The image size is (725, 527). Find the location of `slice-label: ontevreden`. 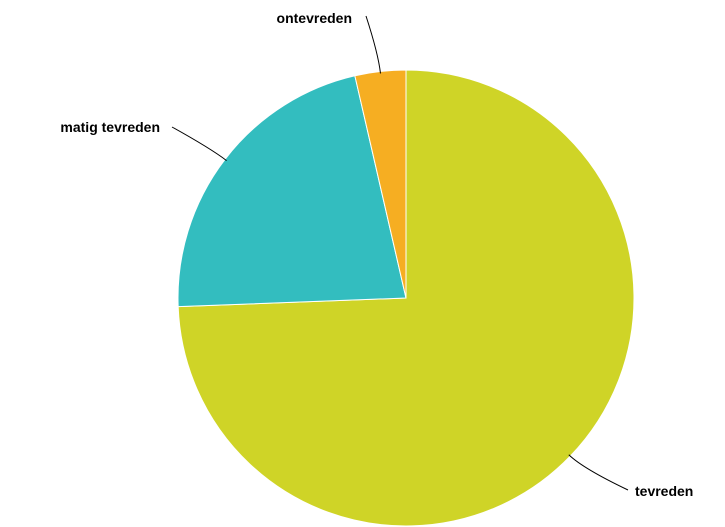

slice-label: ontevreden is located at coordinates (314, 18).